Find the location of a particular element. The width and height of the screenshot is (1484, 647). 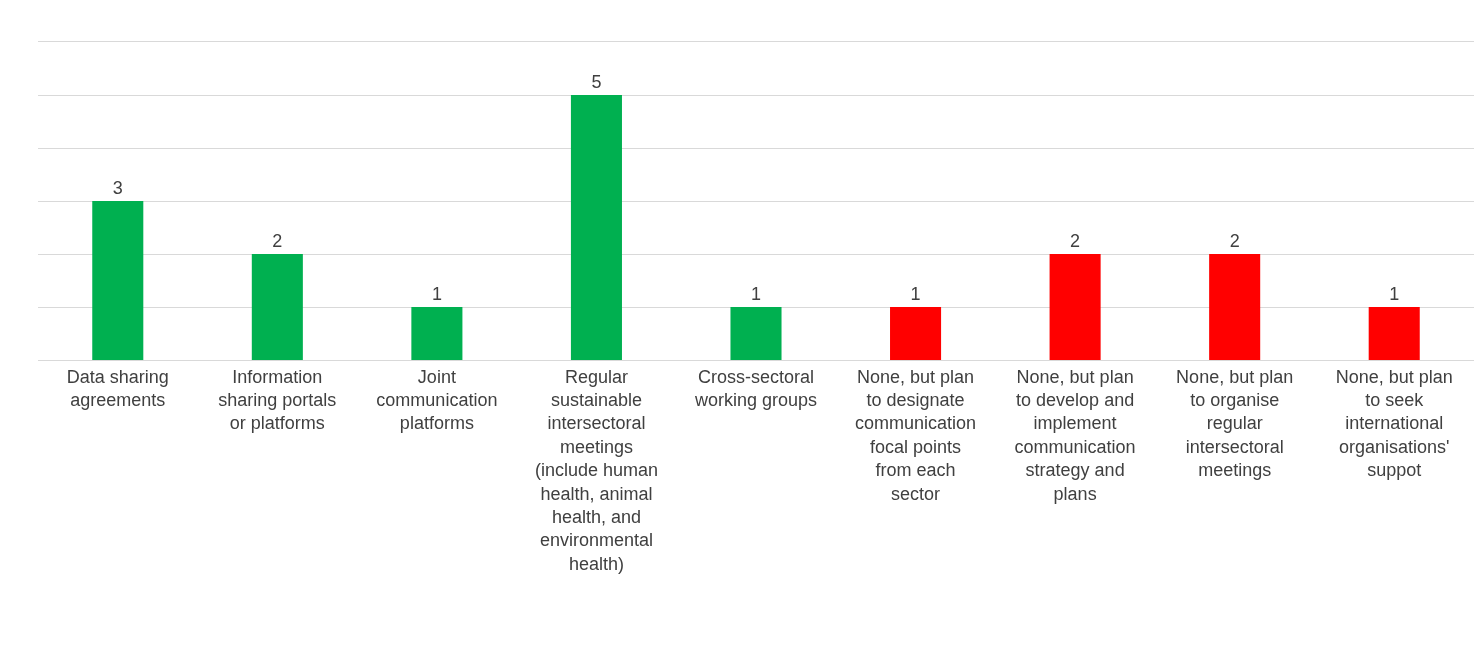

x-tick-label: Data sharing agreements is located at coordinates (117, 388).